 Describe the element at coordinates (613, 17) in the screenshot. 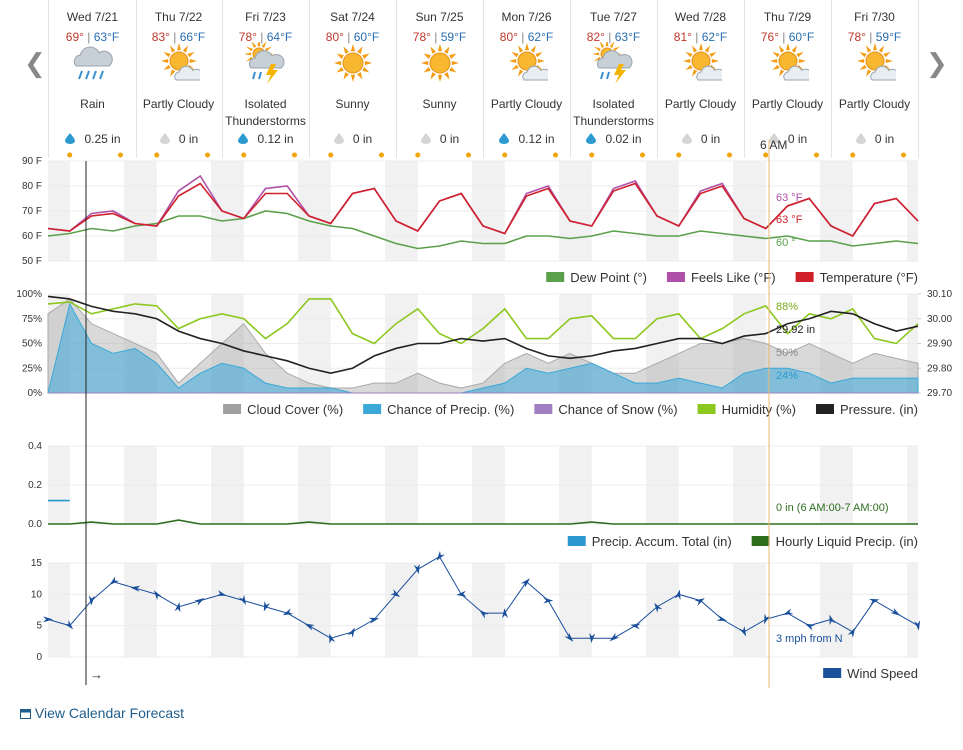

I see `day-label: Tue 7/27` at that location.